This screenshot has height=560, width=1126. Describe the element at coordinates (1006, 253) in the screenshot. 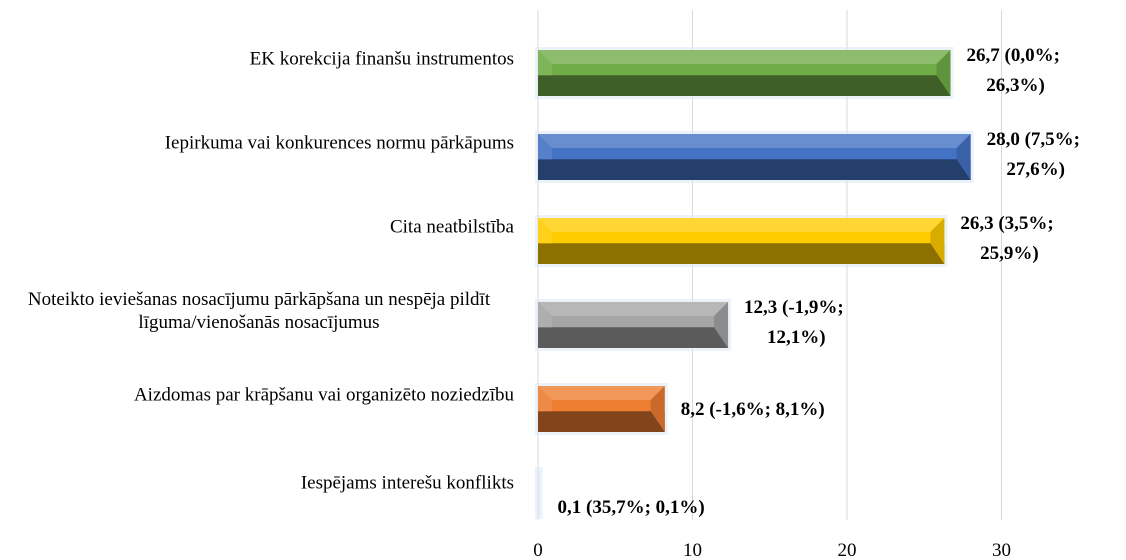

I see `data-label-line: 25,9%)` at that location.